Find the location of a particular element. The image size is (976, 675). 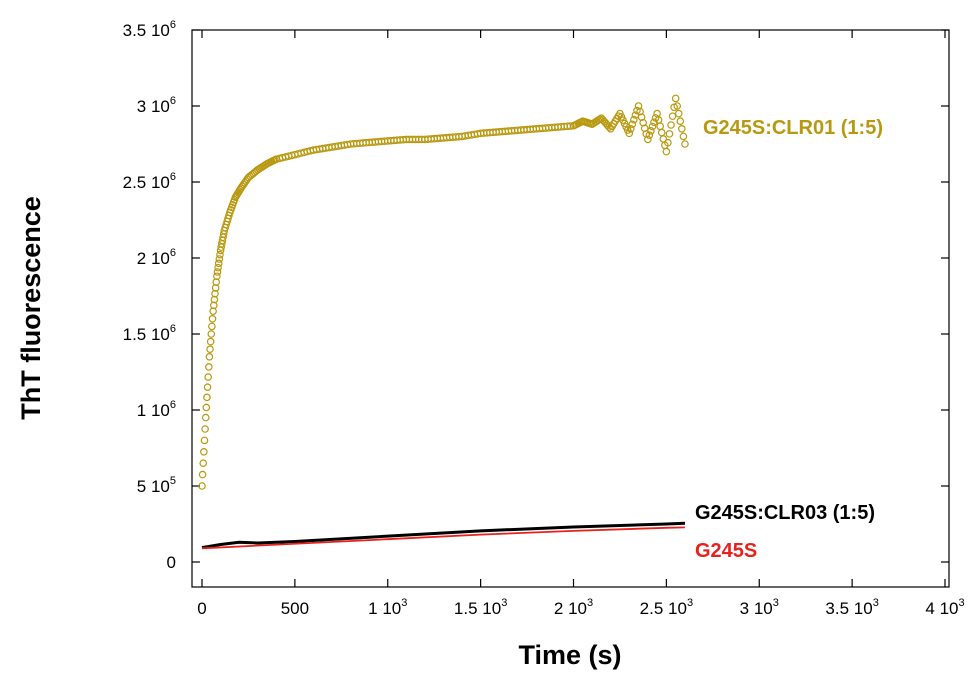

x-tick-label-mantissa: 1.5 10 is located at coordinates (477, 608).